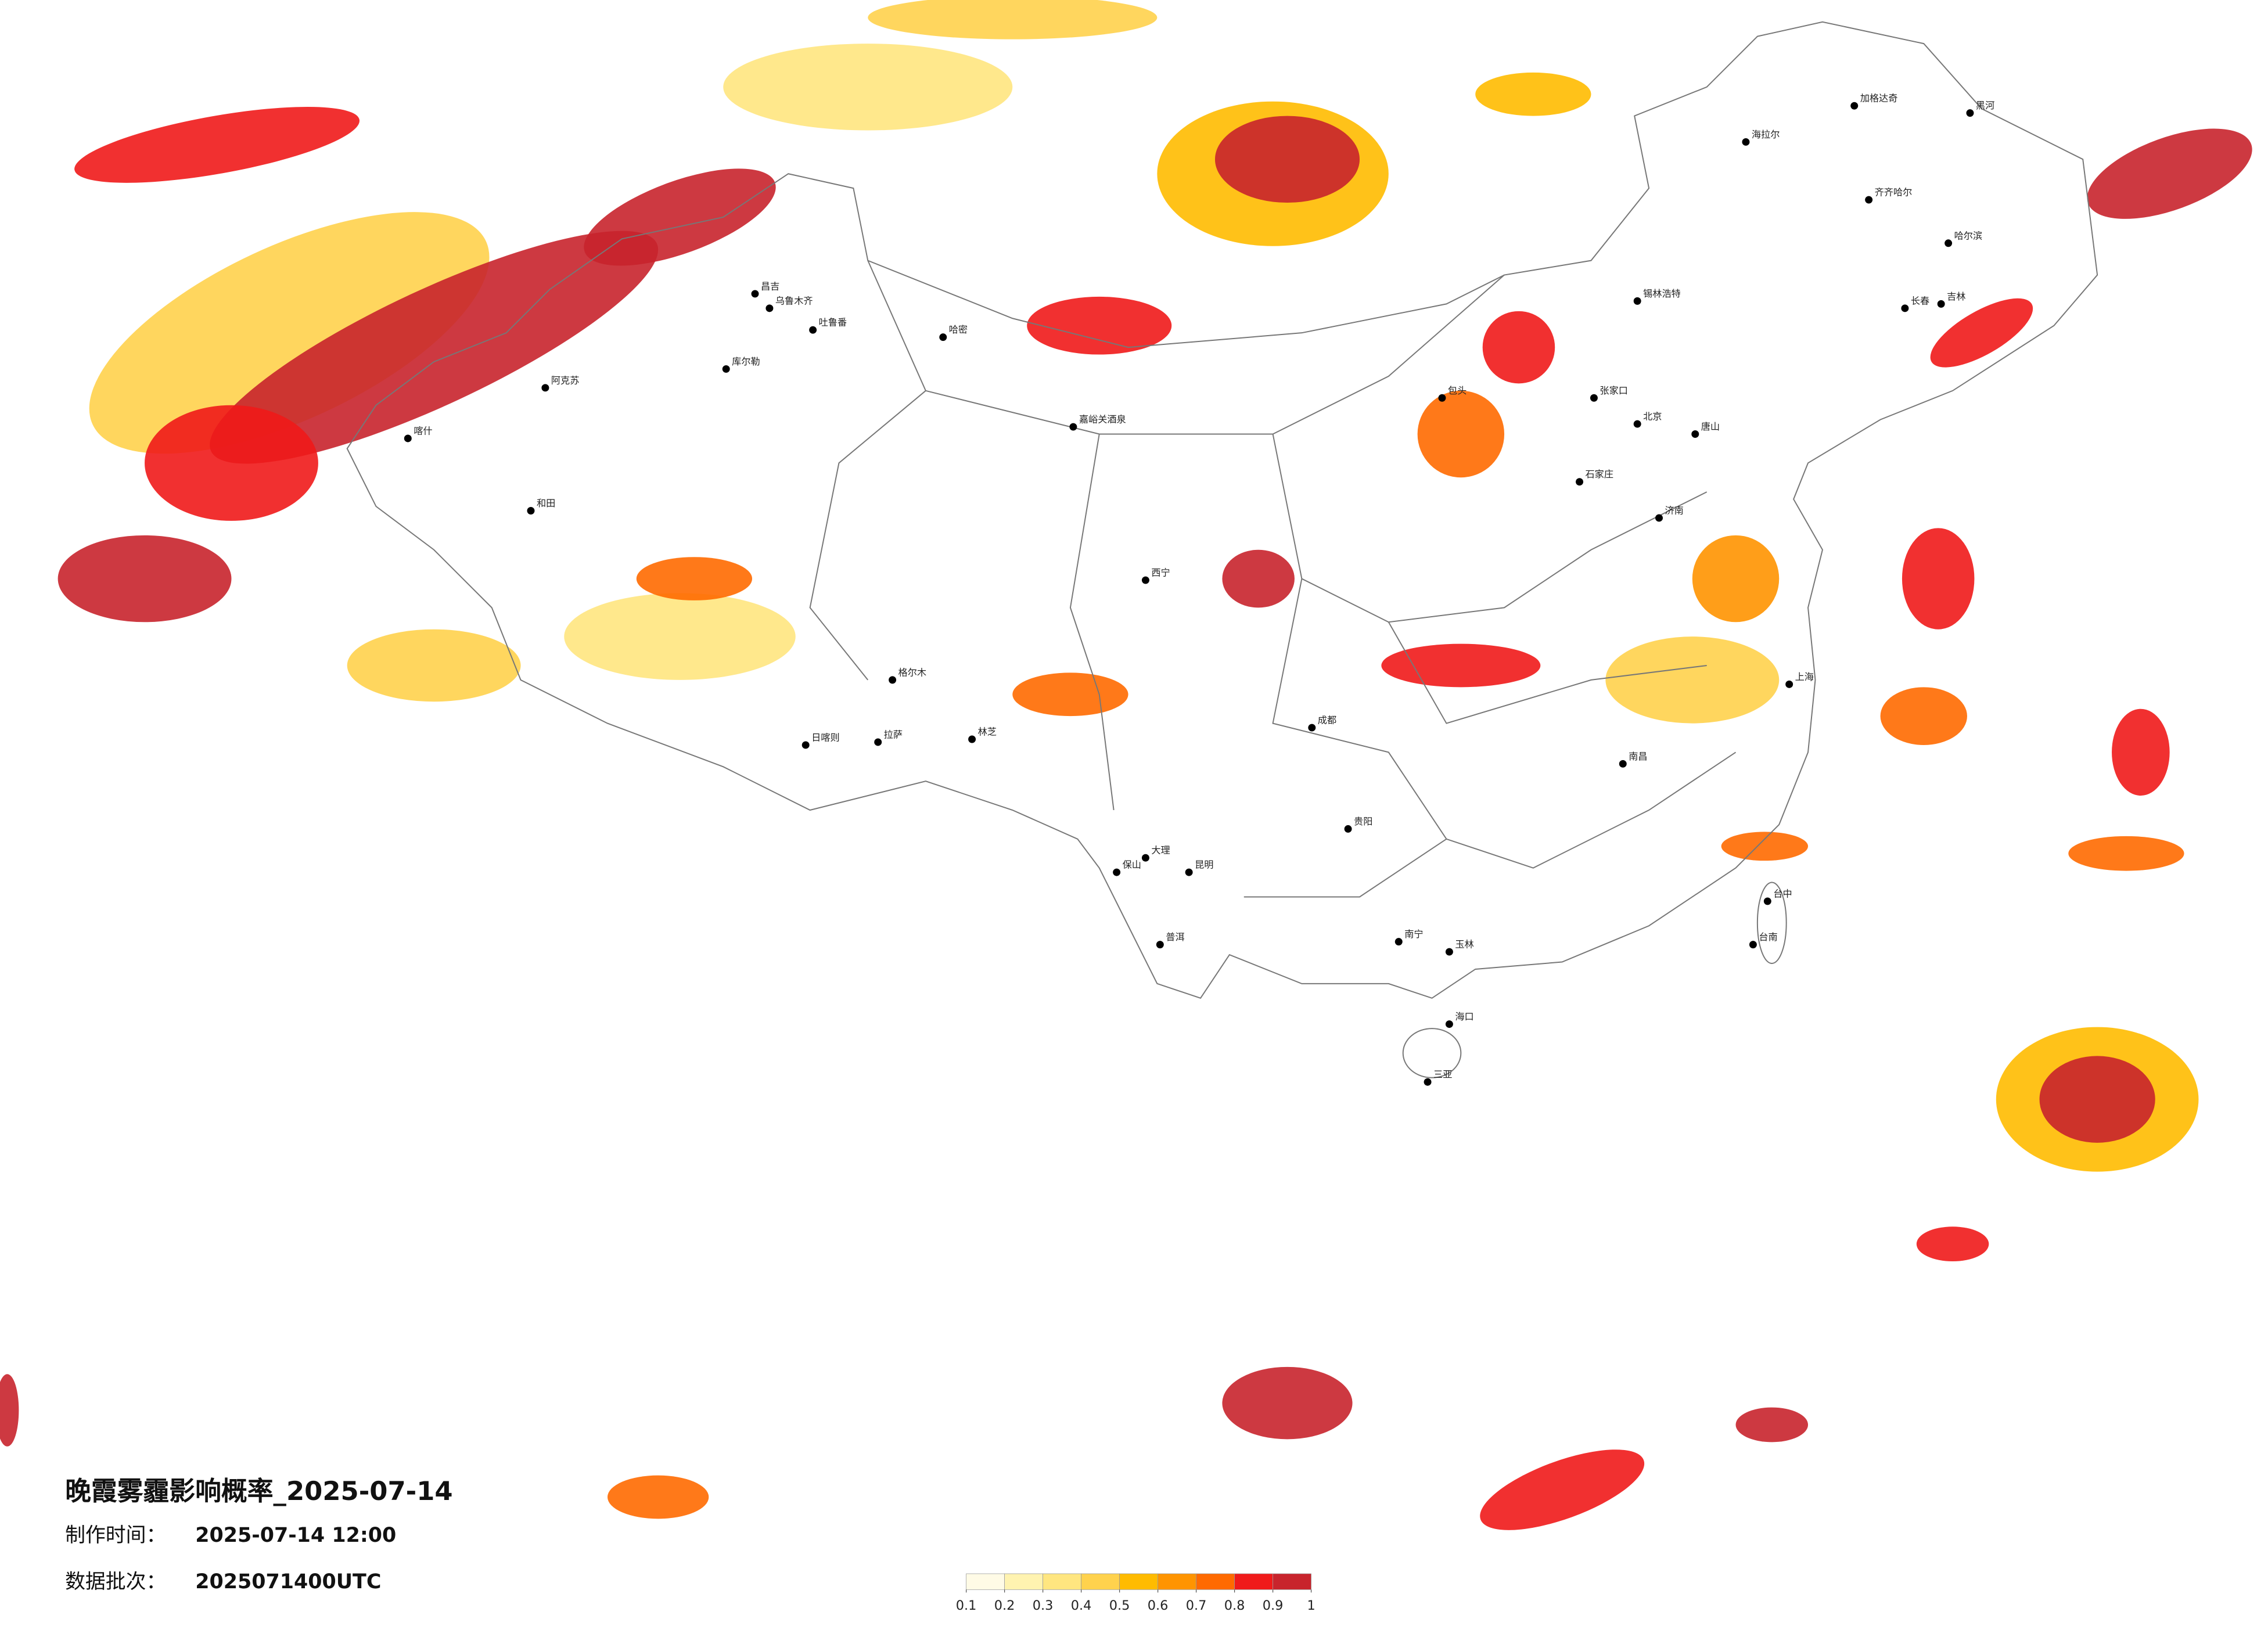  I want to click on city-label: 昆明, so click(1204, 864).